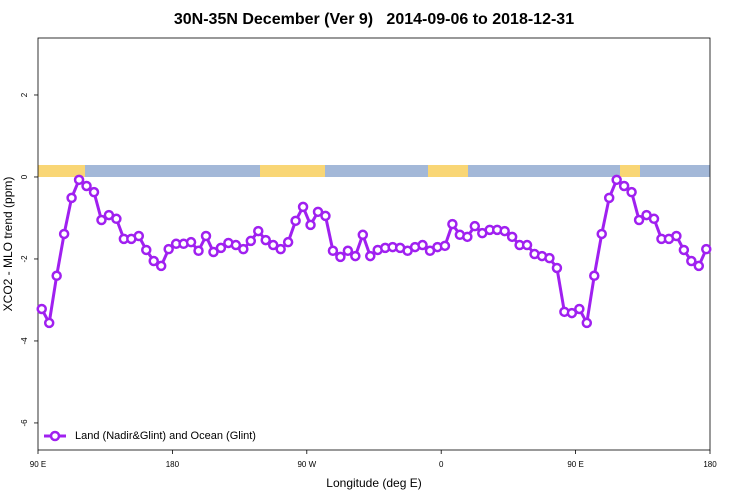  Describe the element at coordinates (24, 259) in the screenshot. I see `y-tick-label: -2` at that location.